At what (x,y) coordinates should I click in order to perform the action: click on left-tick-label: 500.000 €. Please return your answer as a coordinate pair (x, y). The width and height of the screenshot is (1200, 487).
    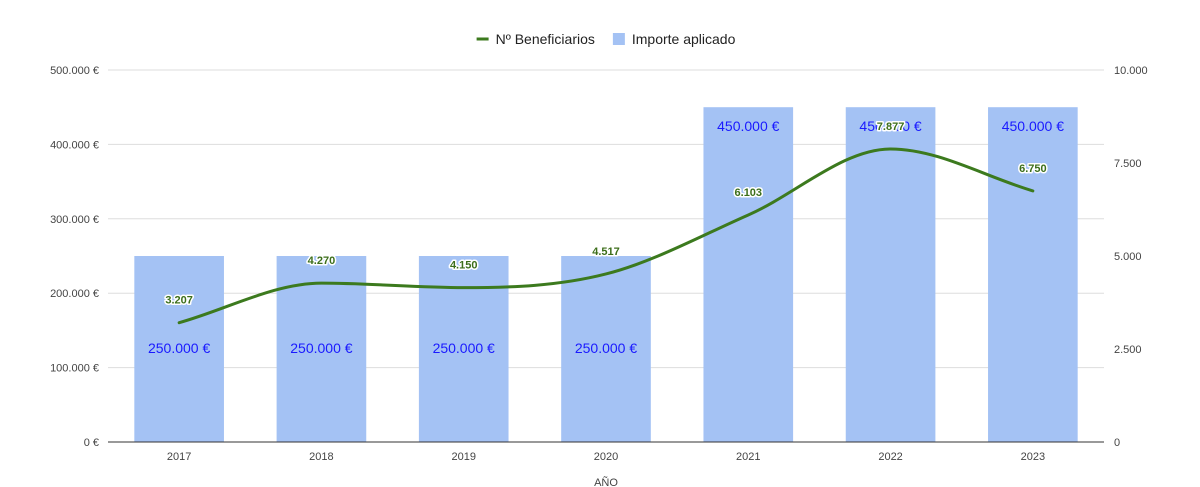
    Looking at the image, I should click on (74, 71).